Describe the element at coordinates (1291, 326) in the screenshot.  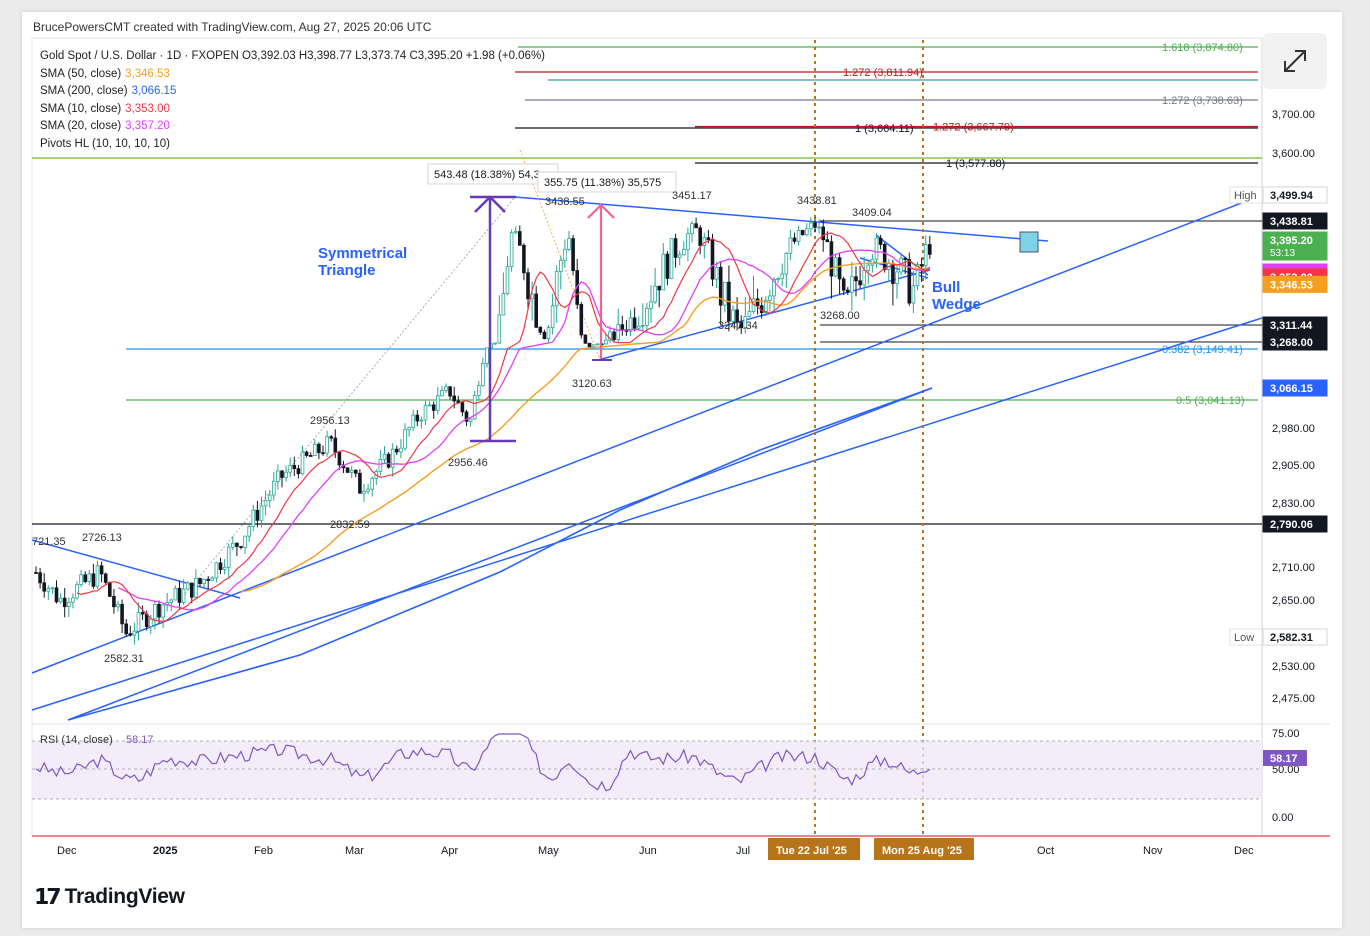
I see `price-tag-value: 3,311.44` at that location.